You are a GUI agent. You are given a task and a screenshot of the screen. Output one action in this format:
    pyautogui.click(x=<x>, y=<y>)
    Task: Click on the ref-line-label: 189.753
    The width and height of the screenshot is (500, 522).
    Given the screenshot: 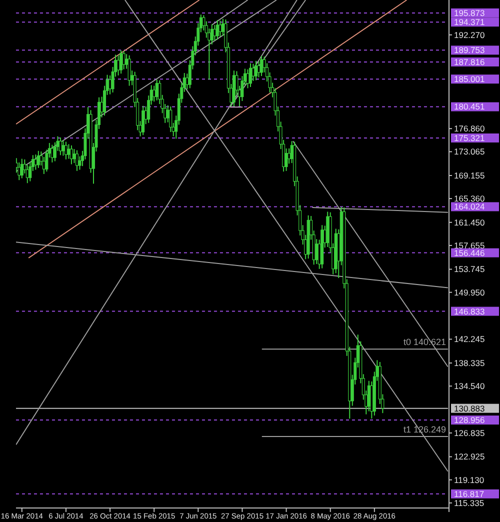 What is the action you would take?
    pyautogui.click(x=469, y=50)
    